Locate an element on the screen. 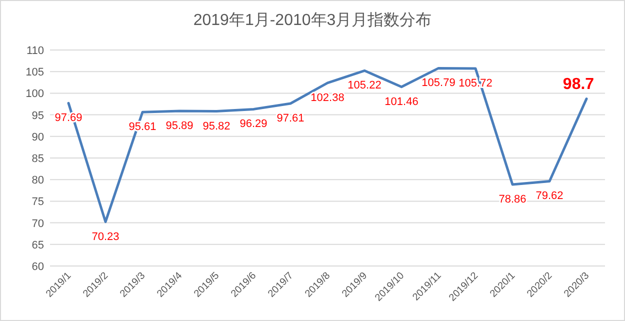 The width and height of the screenshot is (625, 321). y-tick-label: 90 is located at coordinates (38, 137).